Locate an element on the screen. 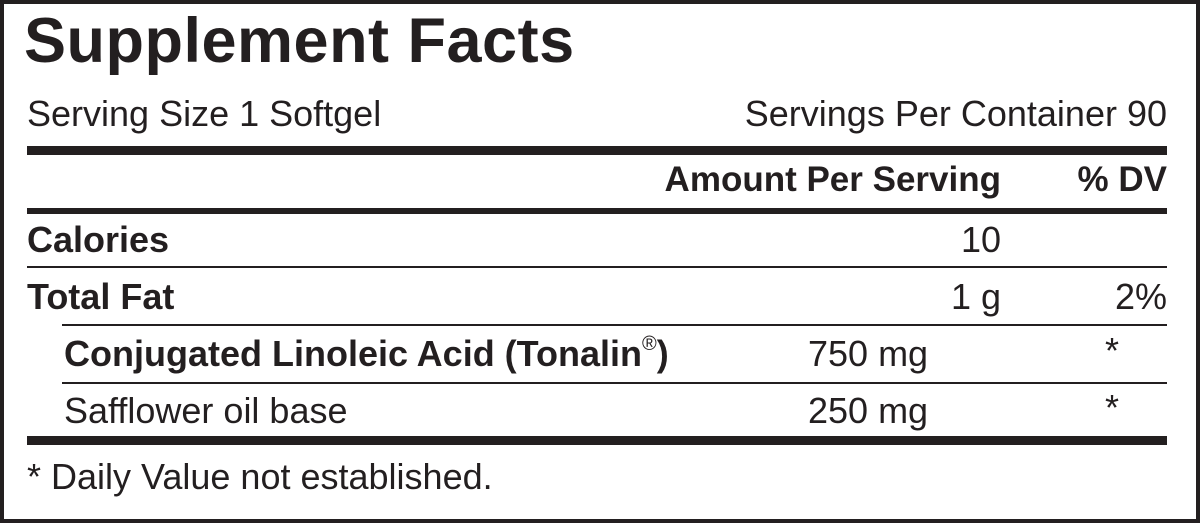  row-name-calories: Calories is located at coordinates (98, 239).